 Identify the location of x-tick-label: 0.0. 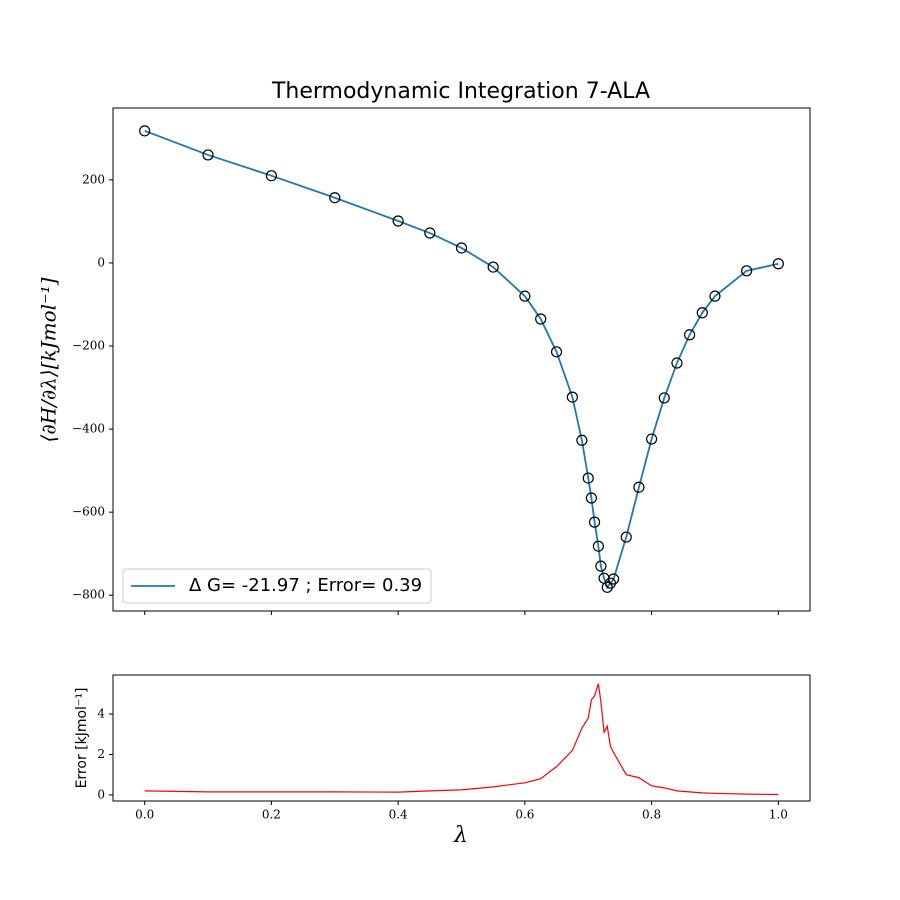
(144, 815).